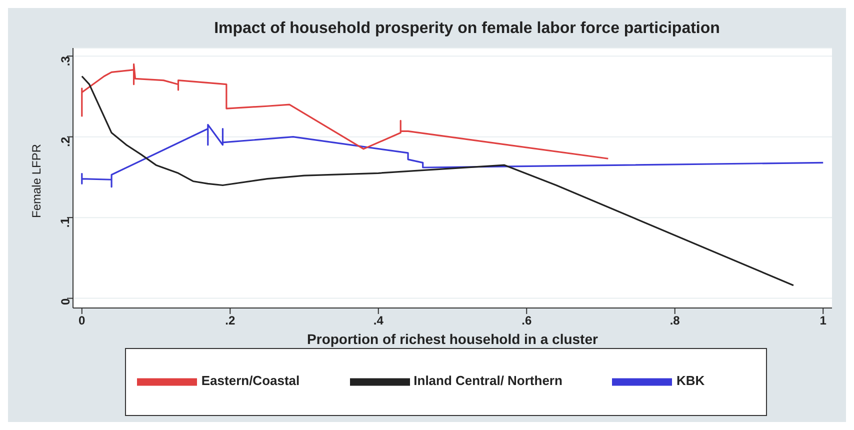  What do you see at coordinates (36, 181) in the screenshot?
I see `y-axis-title: Female LFPR` at bounding box center [36, 181].